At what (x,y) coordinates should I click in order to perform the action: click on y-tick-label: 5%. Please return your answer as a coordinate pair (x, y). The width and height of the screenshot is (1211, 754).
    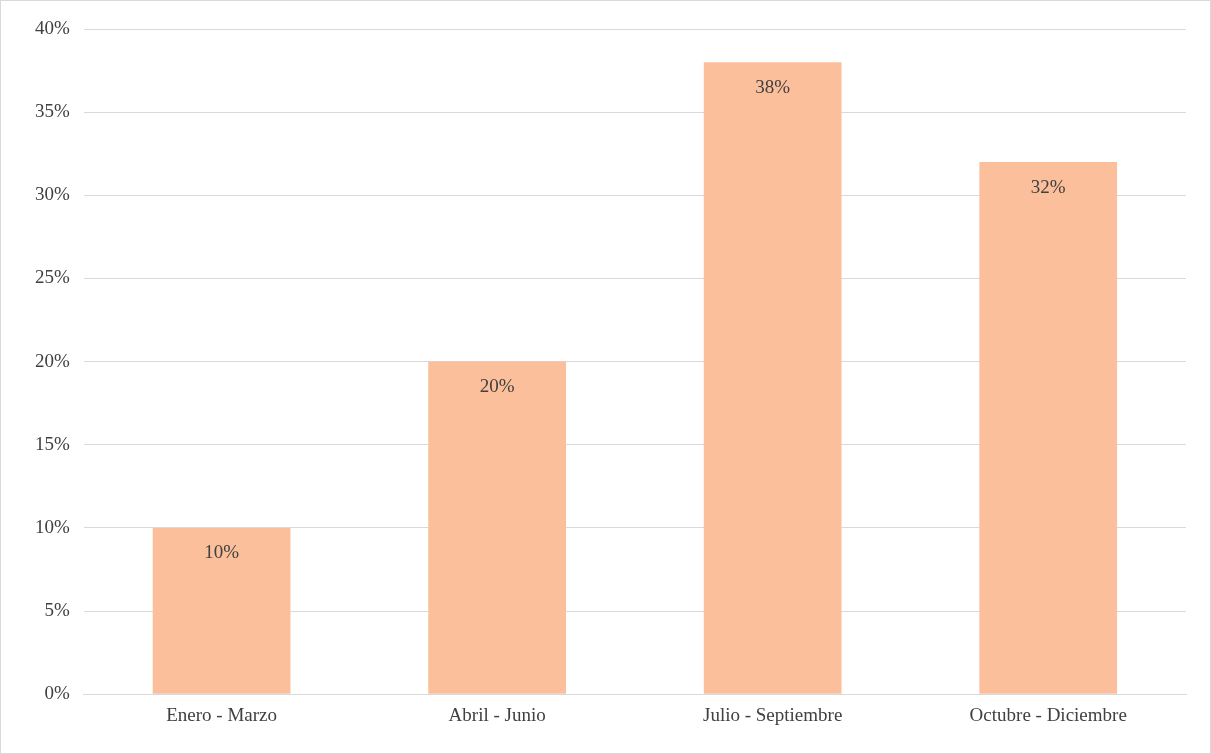
    Looking at the image, I should click on (57, 610).